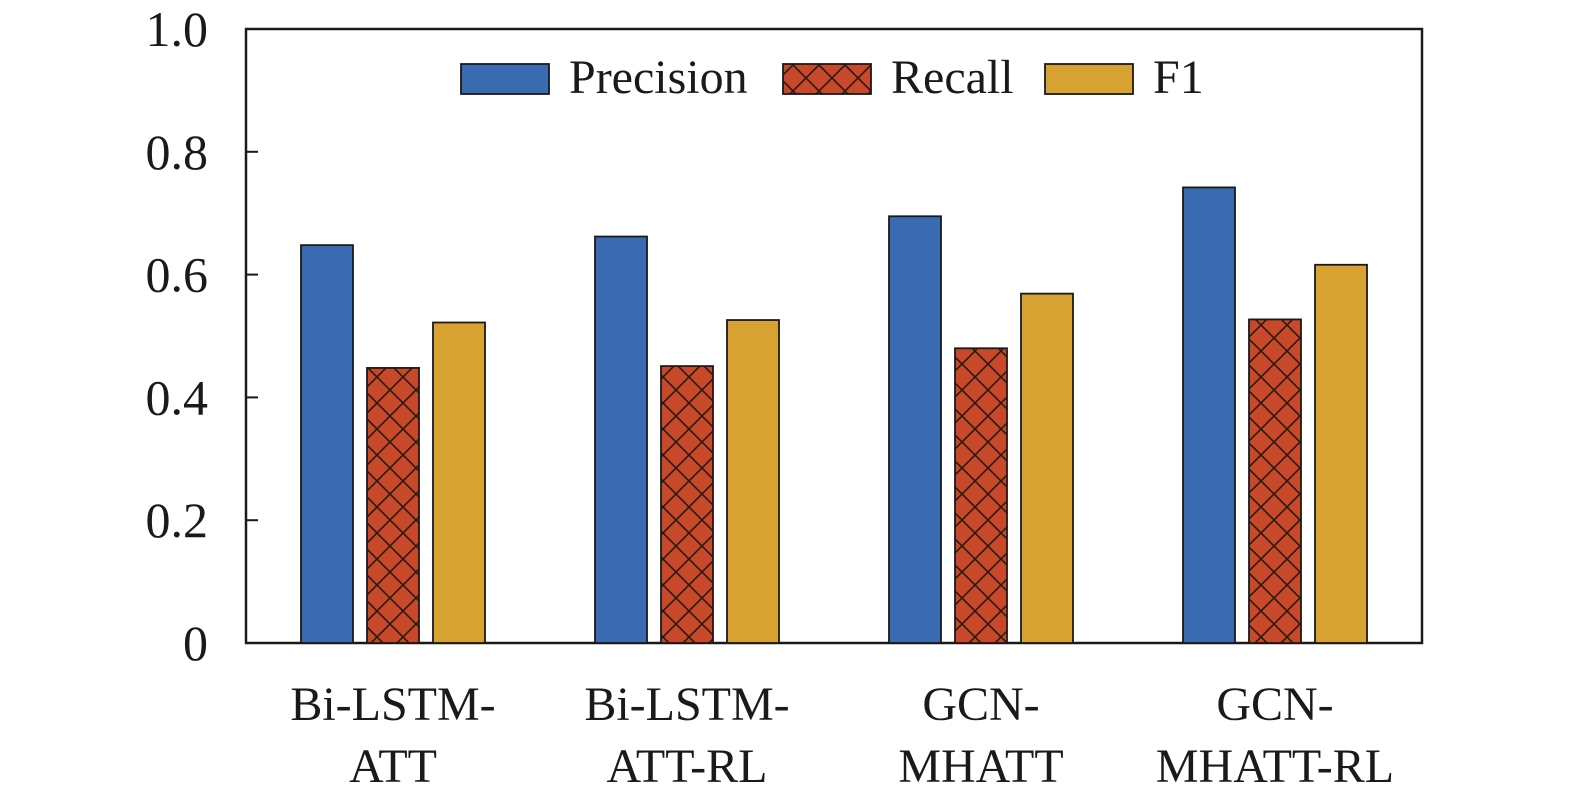 The height and width of the screenshot is (802, 1575). Describe the element at coordinates (195, 643) in the screenshot. I see `y-tick-label: 0` at that location.